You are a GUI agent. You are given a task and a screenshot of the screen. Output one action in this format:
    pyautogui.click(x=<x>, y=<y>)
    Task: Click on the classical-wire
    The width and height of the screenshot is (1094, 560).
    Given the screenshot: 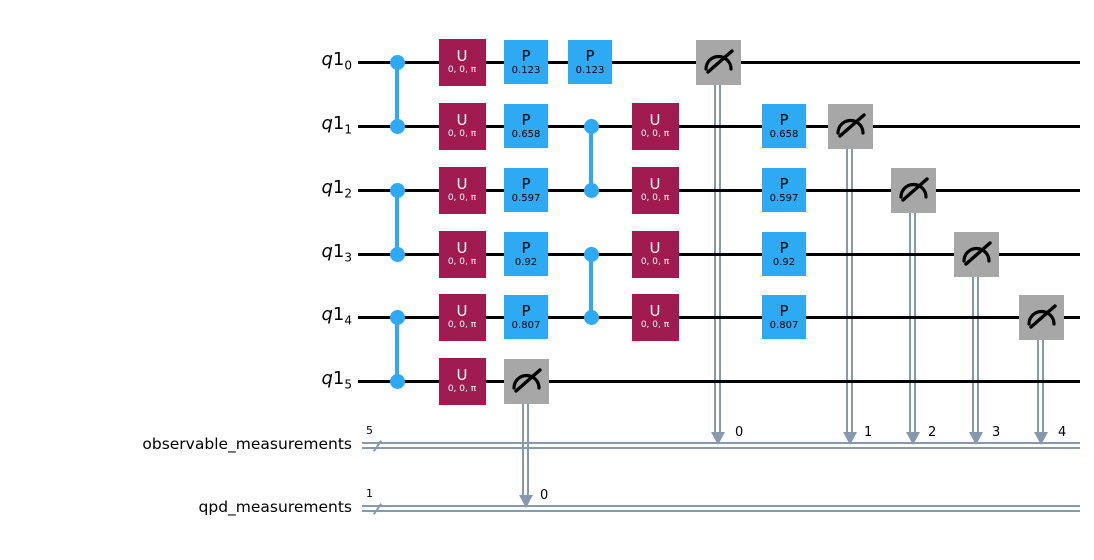 What is the action you would take?
    pyautogui.click(x=721, y=509)
    